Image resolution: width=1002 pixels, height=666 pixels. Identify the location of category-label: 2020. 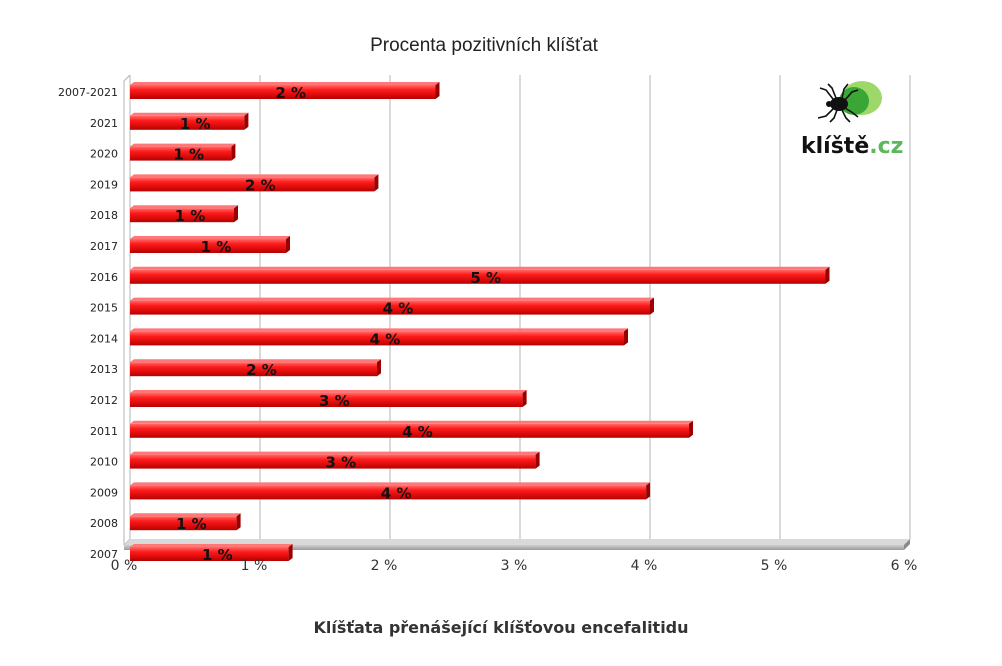
(104, 154).